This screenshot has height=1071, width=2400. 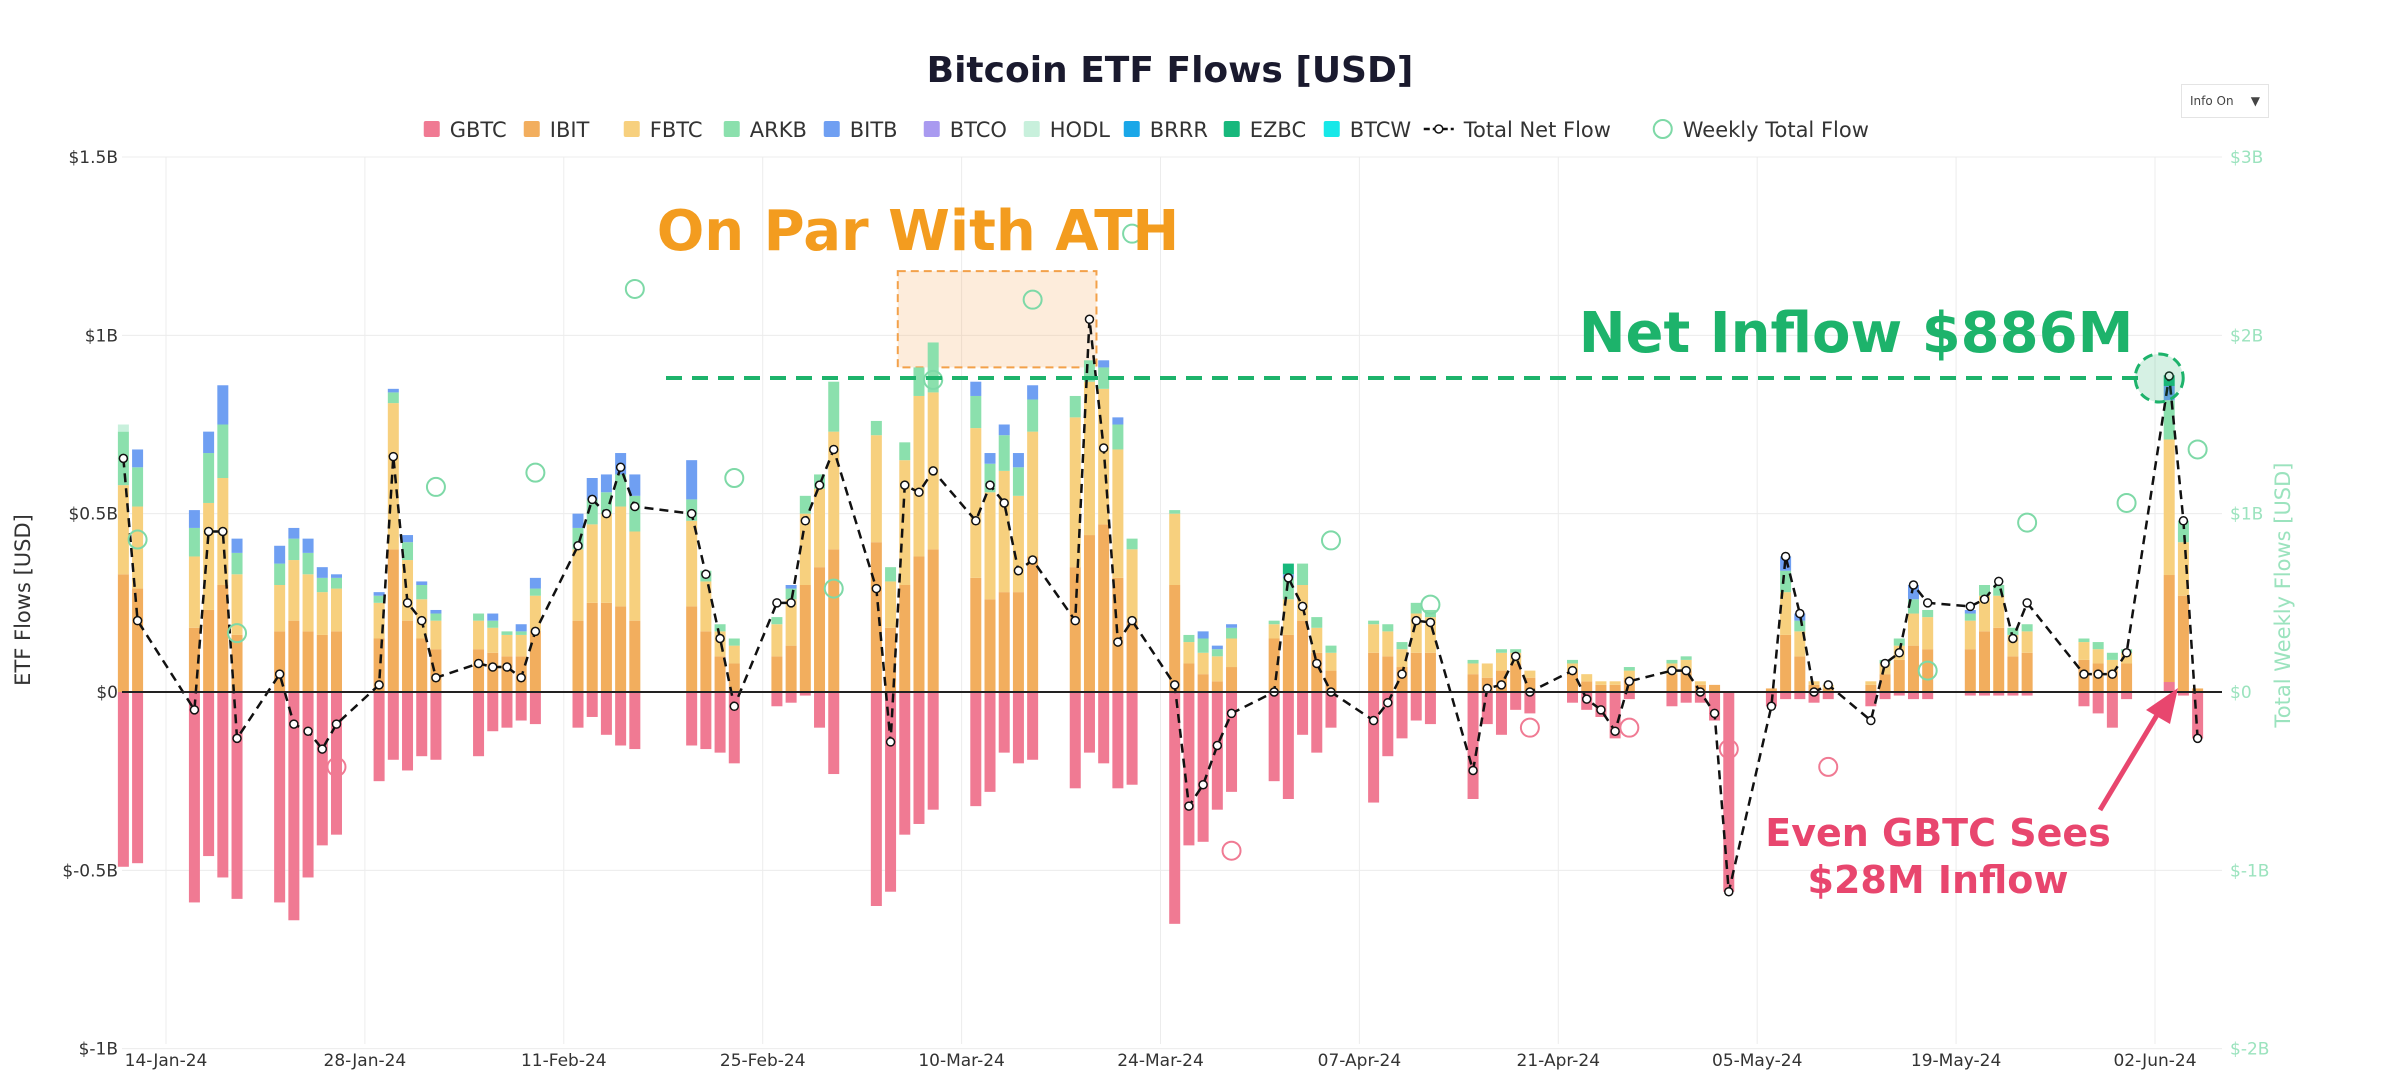 I want to click on y-tick-label: $0, so click(x=107, y=693).